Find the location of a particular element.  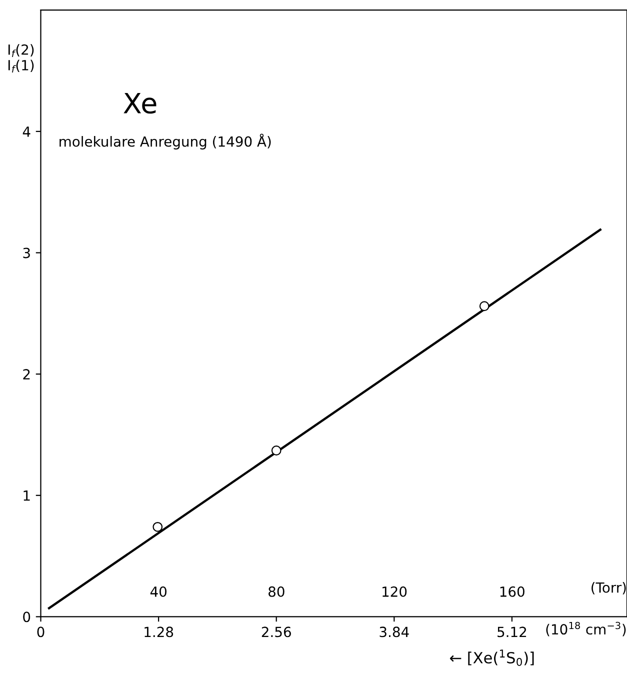

x2-tick-label: 40 is located at coordinates (158, 591).